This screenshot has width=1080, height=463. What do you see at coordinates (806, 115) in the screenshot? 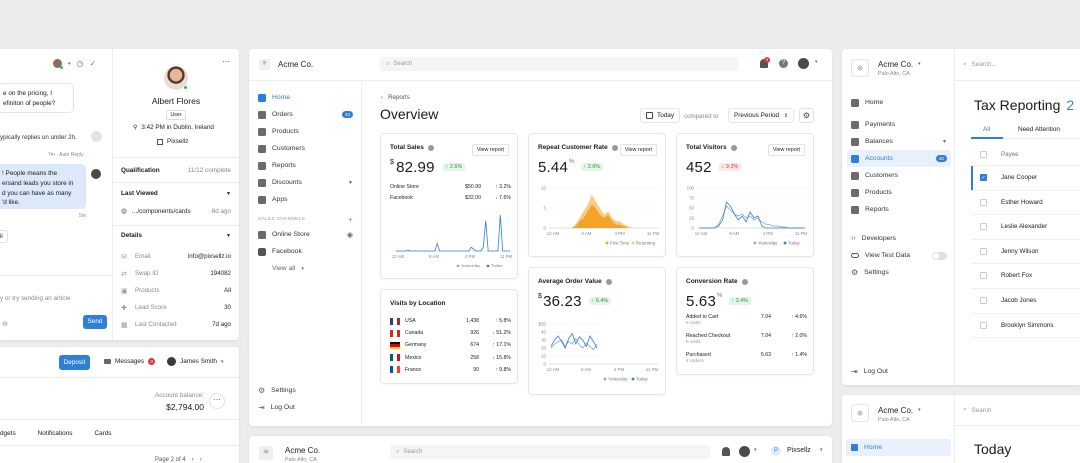
I see `settings-button: ⚙` at bounding box center [806, 115].